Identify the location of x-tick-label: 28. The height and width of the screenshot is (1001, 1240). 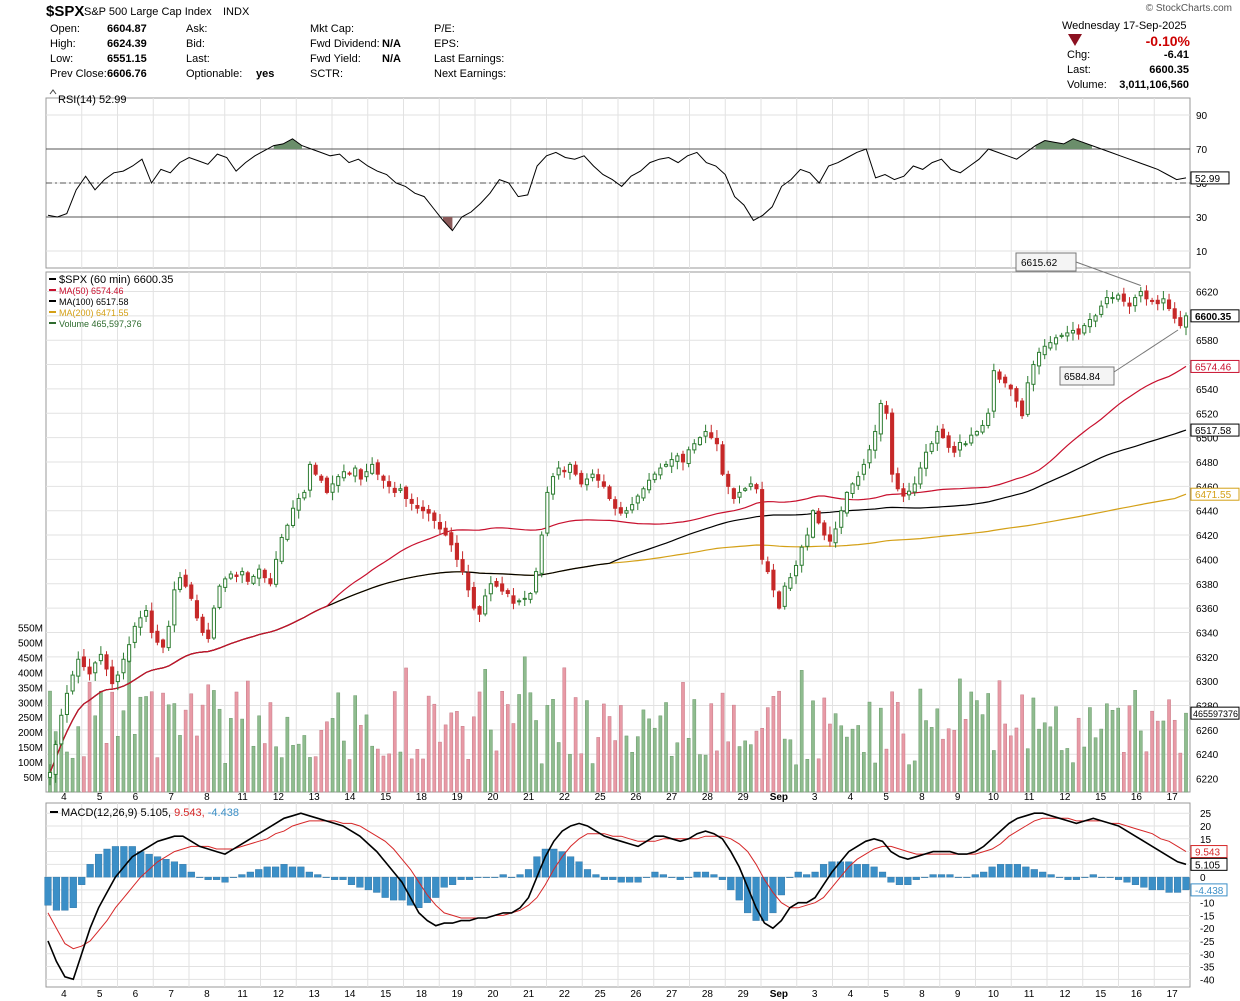
(708, 797).